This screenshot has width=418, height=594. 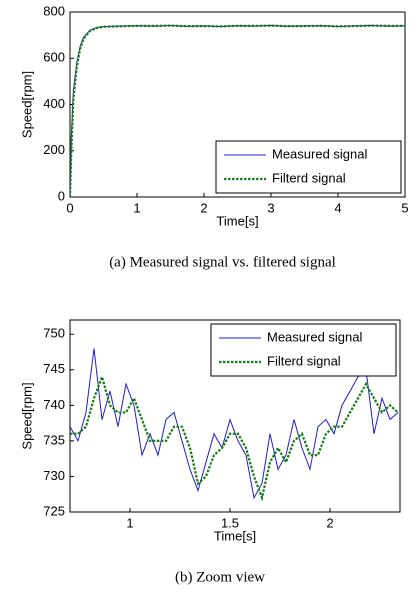 What do you see at coordinates (220, 577) in the screenshot?
I see `caption: (b) Zoom view` at bounding box center [220, 577].